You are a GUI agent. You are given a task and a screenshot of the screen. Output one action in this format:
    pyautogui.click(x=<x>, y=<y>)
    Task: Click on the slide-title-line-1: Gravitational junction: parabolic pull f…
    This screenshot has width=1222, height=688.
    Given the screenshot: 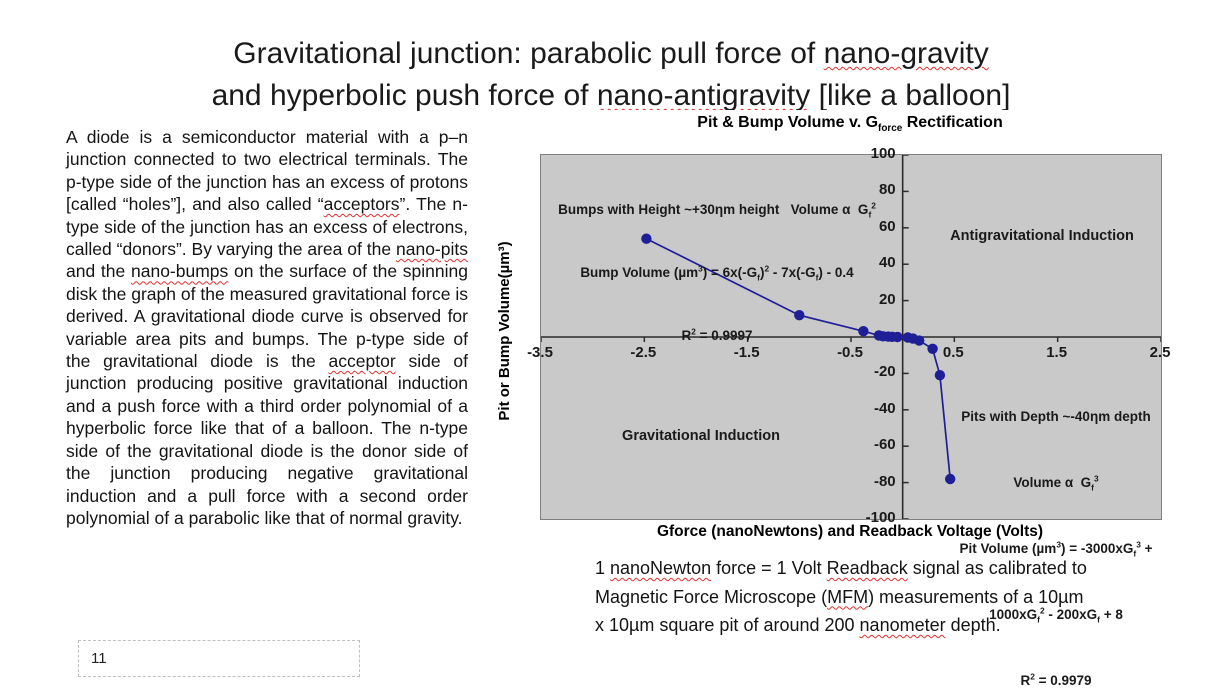 What is the action you would take?
    pyautogui.click(x=611, y=53)
    